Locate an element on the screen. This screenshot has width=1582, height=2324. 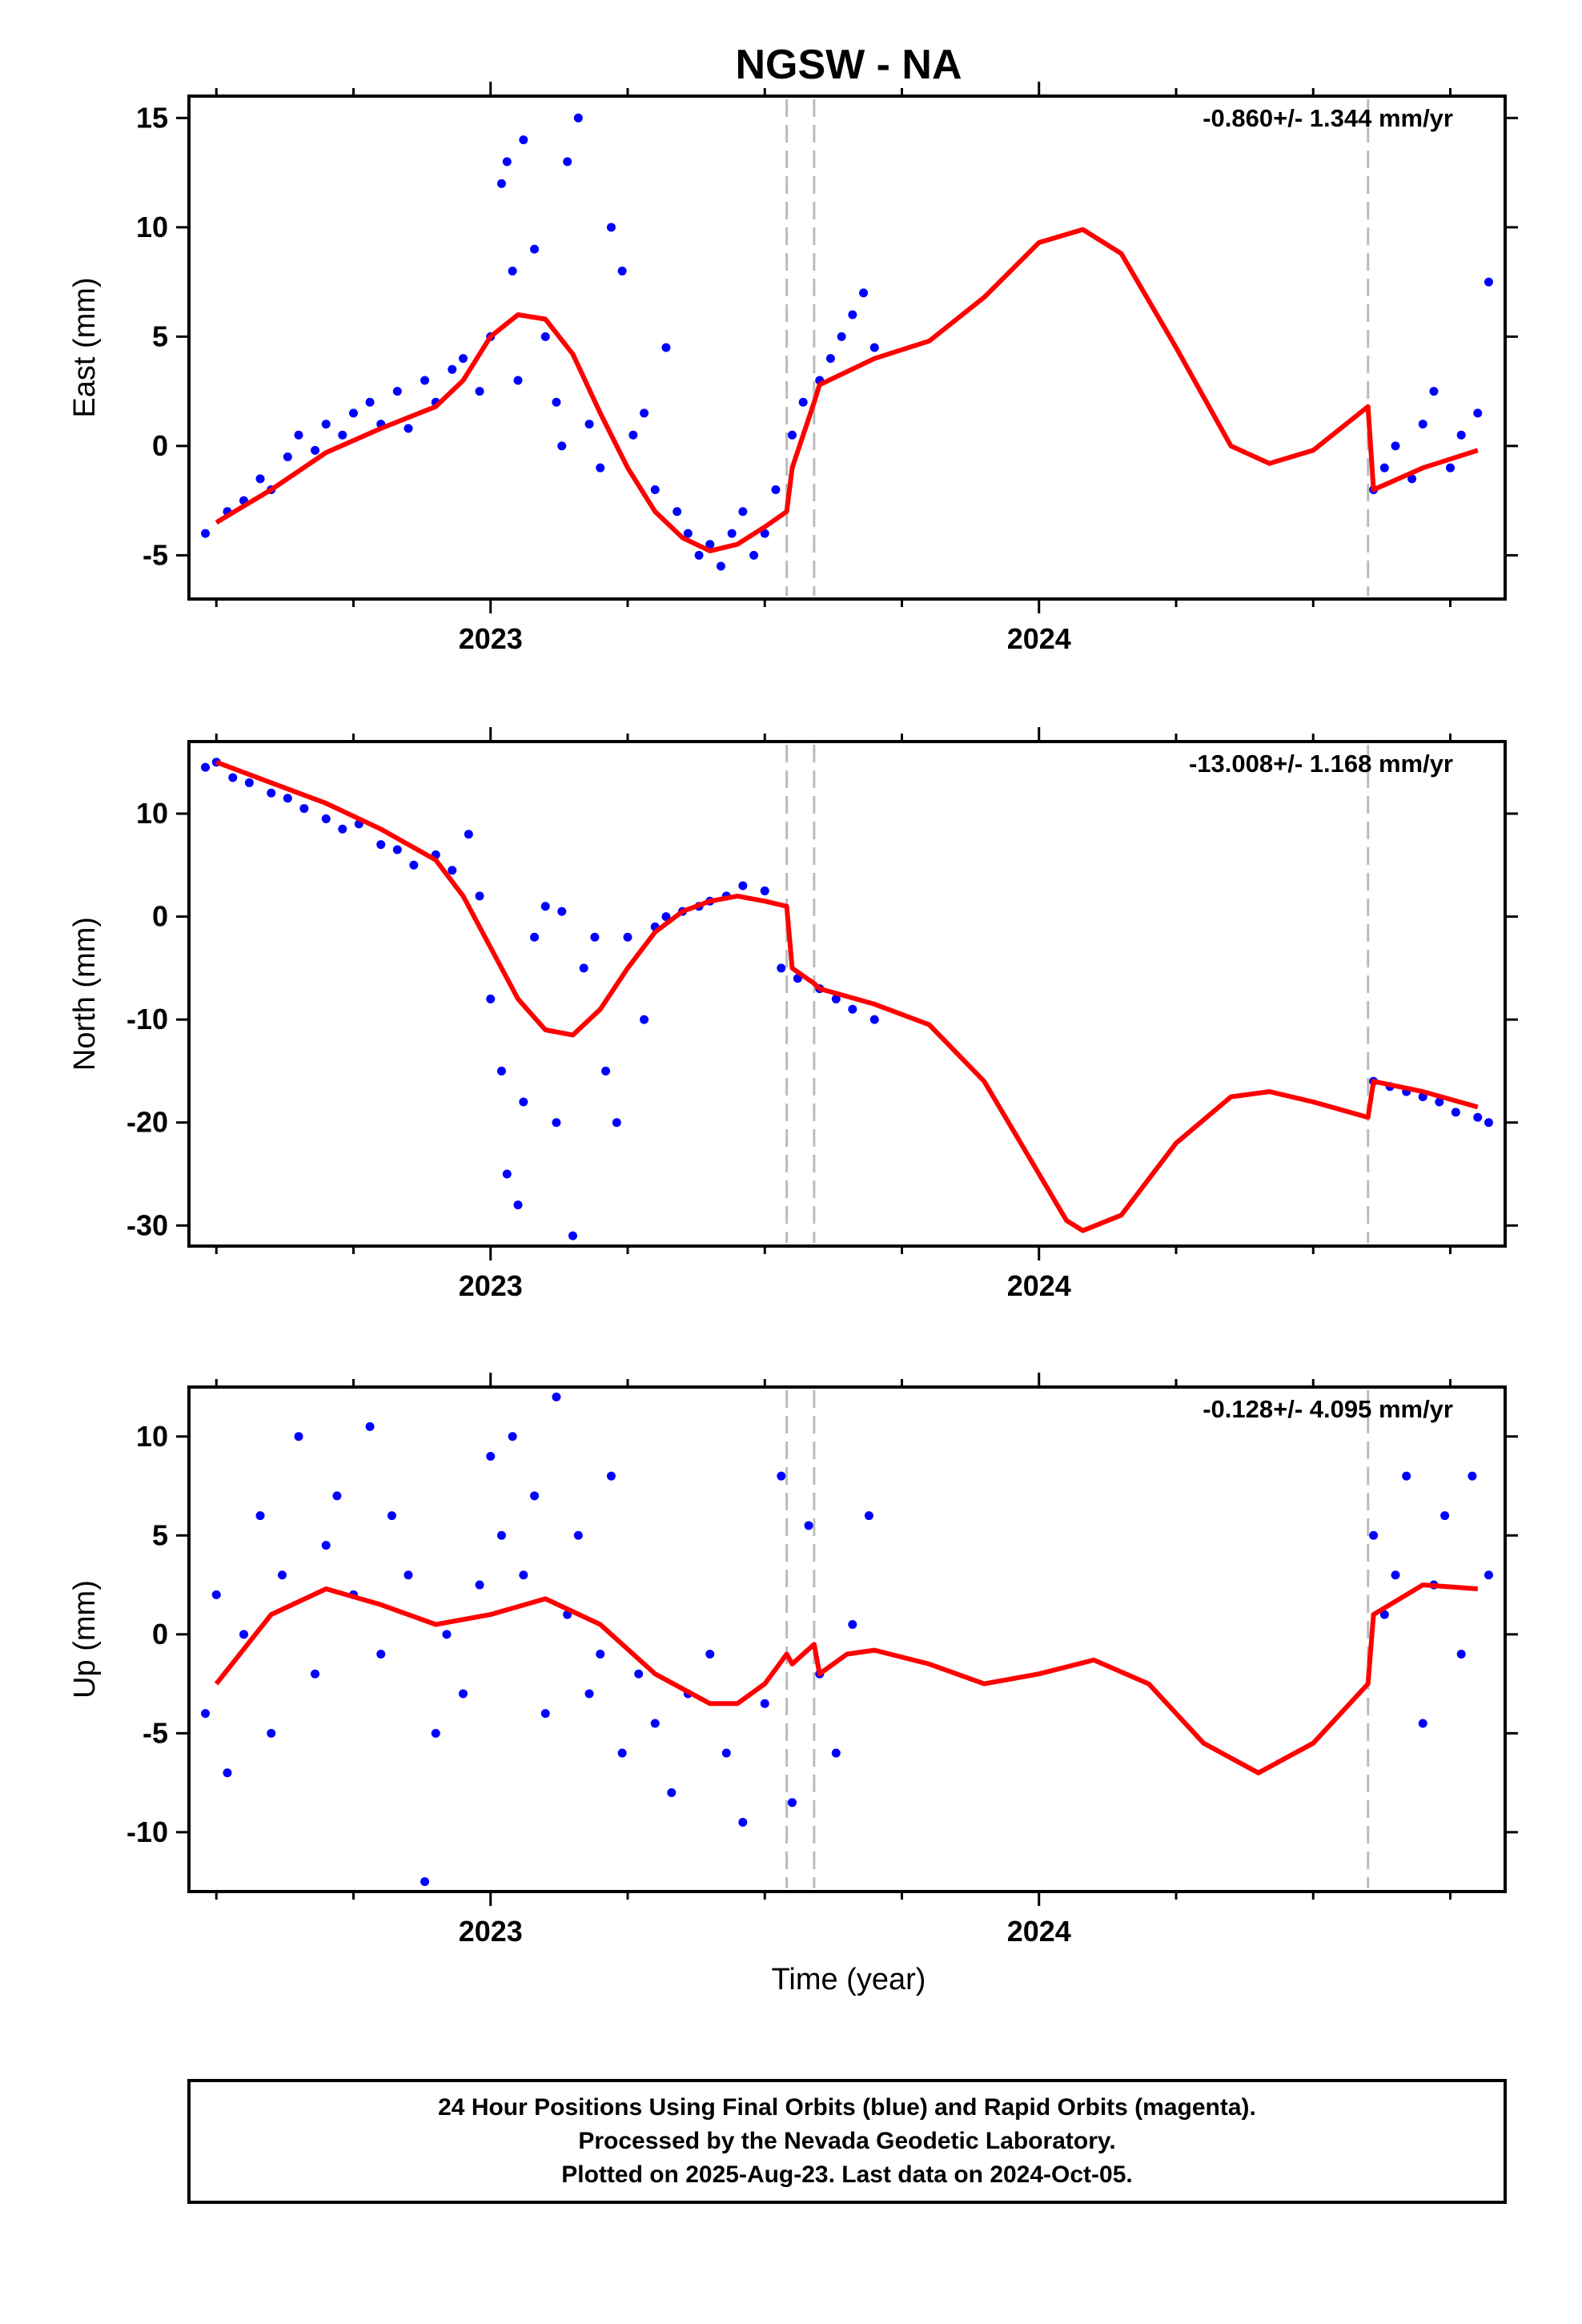
y-axis-label: Up (mm) is located at coordinates (85, 1639).